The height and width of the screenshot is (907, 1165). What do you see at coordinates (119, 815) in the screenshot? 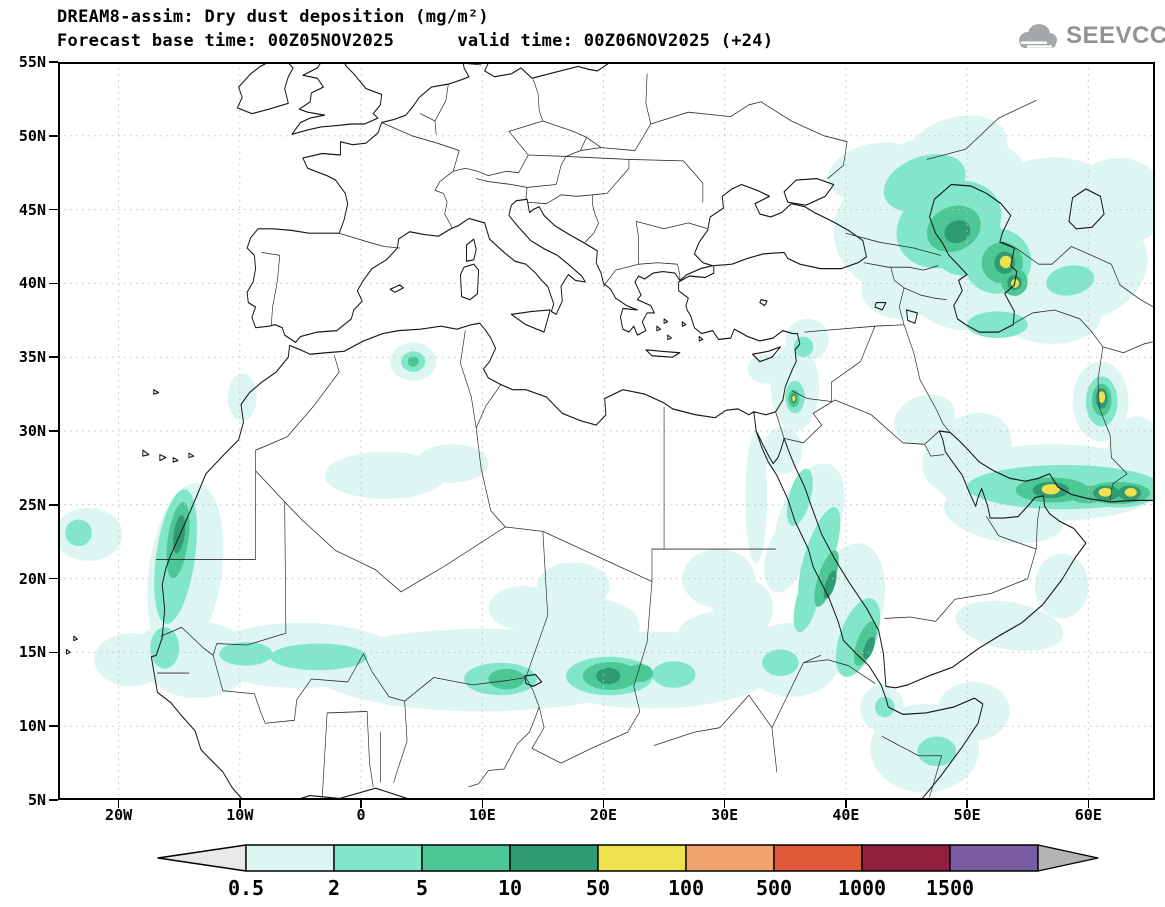
I see `lon-axis-label: 20W` at bounding box center [119, 815].